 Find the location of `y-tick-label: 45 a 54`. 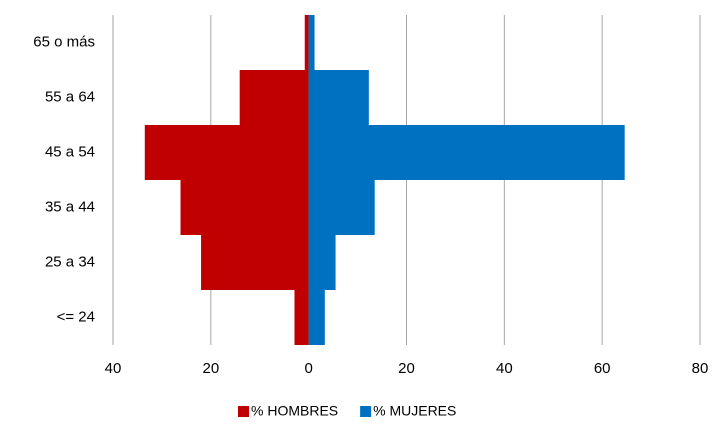

y-tick-label: 45 a 54 is located at coordinates (70, 151).